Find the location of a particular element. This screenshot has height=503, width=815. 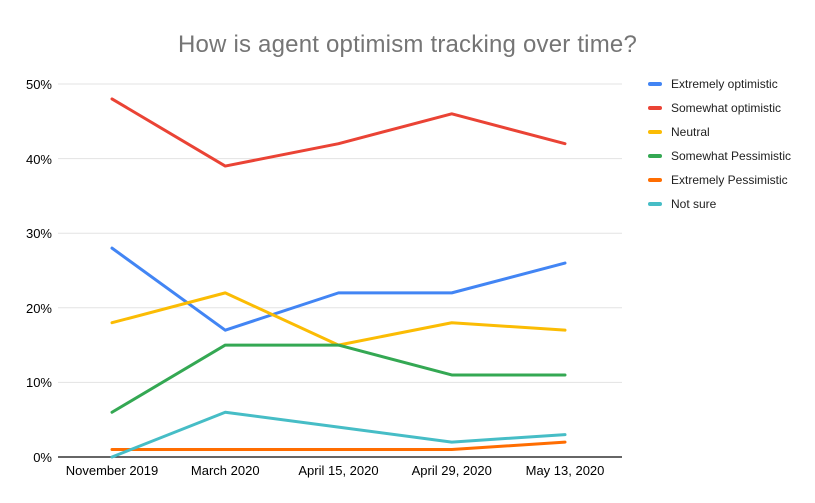

x-tick-label: March 2020 is located at coordinates (225, 470).